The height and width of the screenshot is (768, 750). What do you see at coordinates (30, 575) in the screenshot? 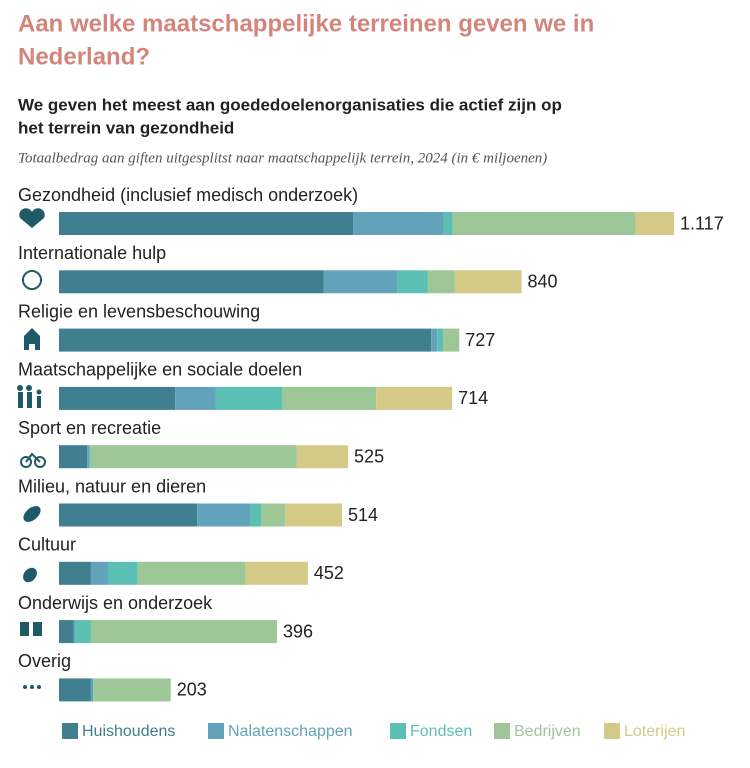
I see `icon-violin` at bounding box center [30, 575].